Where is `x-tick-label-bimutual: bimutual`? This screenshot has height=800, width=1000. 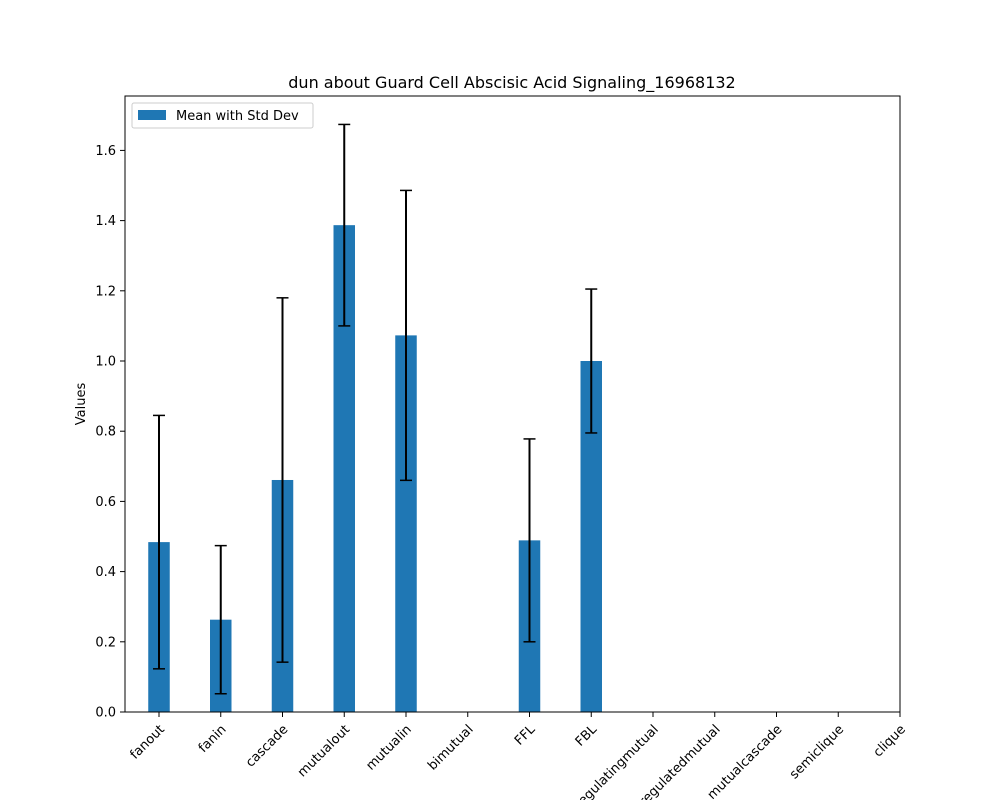 x-tick-label-bimutual: bimutual is located at coordinates (450, 747).